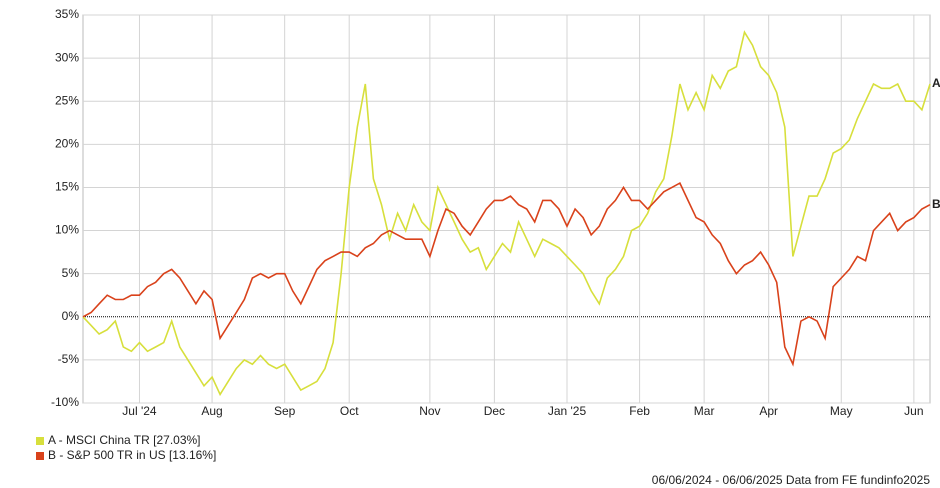  What do you see at coordinates (841, 411) in the screenshot?
I see `x-tick-label: May` at bounding box center [841, 411].